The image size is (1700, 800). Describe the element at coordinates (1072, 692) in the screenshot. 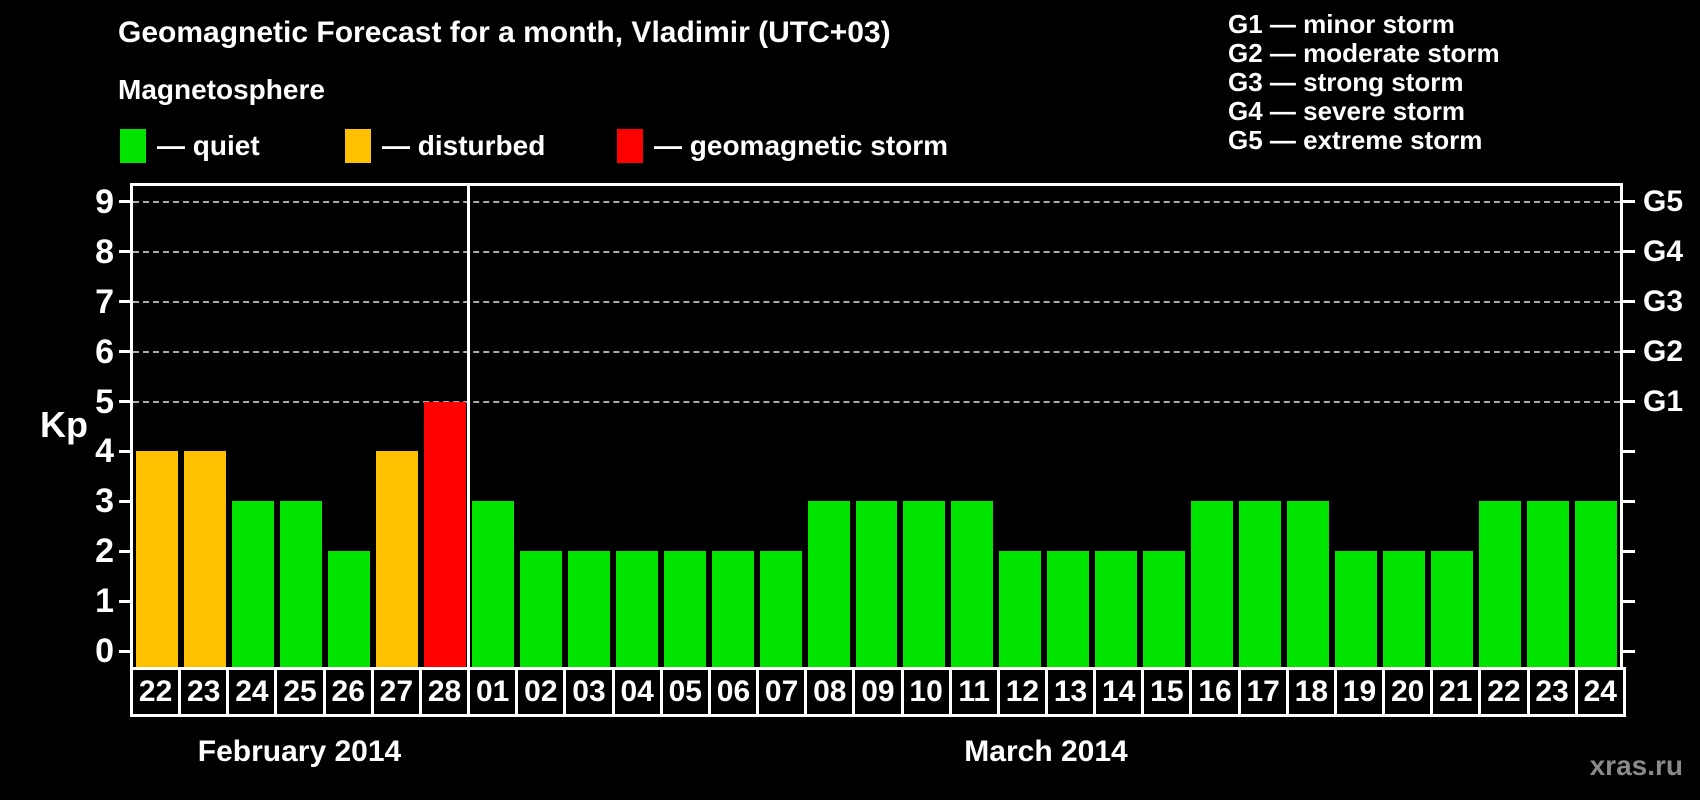

I see `day-box-13: 13` at that location.